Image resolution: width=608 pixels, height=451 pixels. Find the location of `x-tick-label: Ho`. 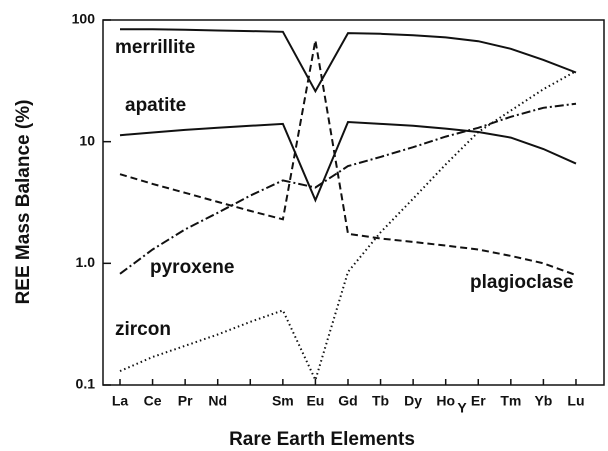

x-tick-label: Ho is located at coordinates (445, 401).